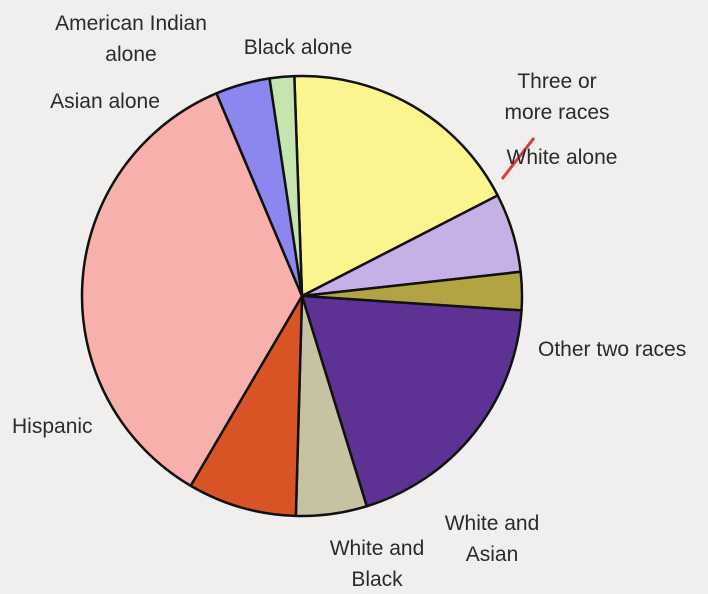 This screenshot has width=708, height=594. What do you see at coordinates (377, 564) in the screenshot?
I see `label-white-and-black: White and Black` at bounding box center [377, 564].